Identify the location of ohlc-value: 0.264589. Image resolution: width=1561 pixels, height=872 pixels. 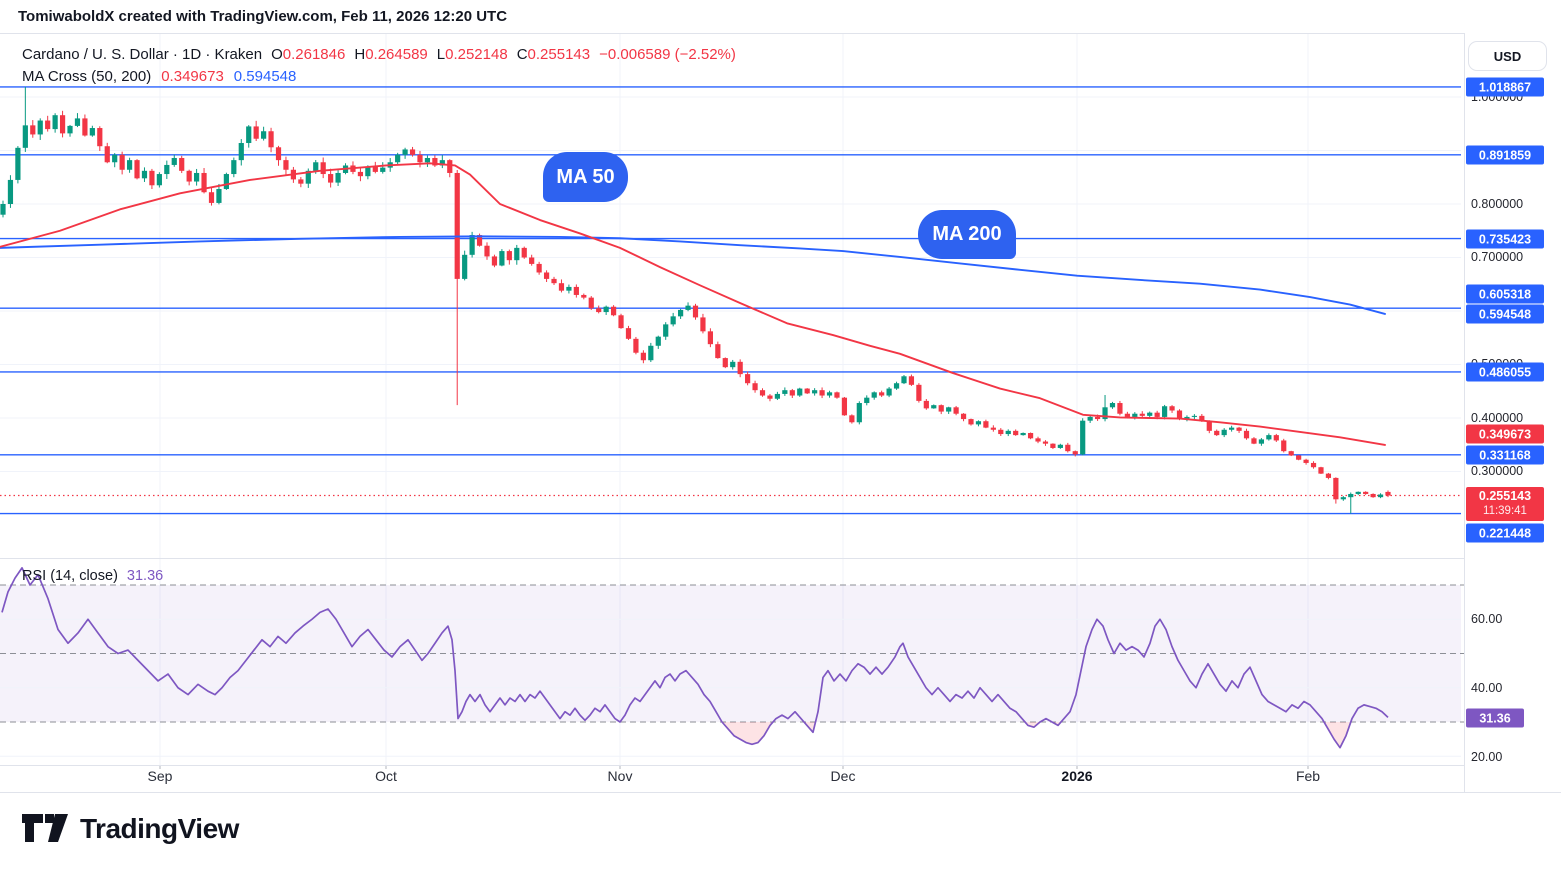
(396, 54).